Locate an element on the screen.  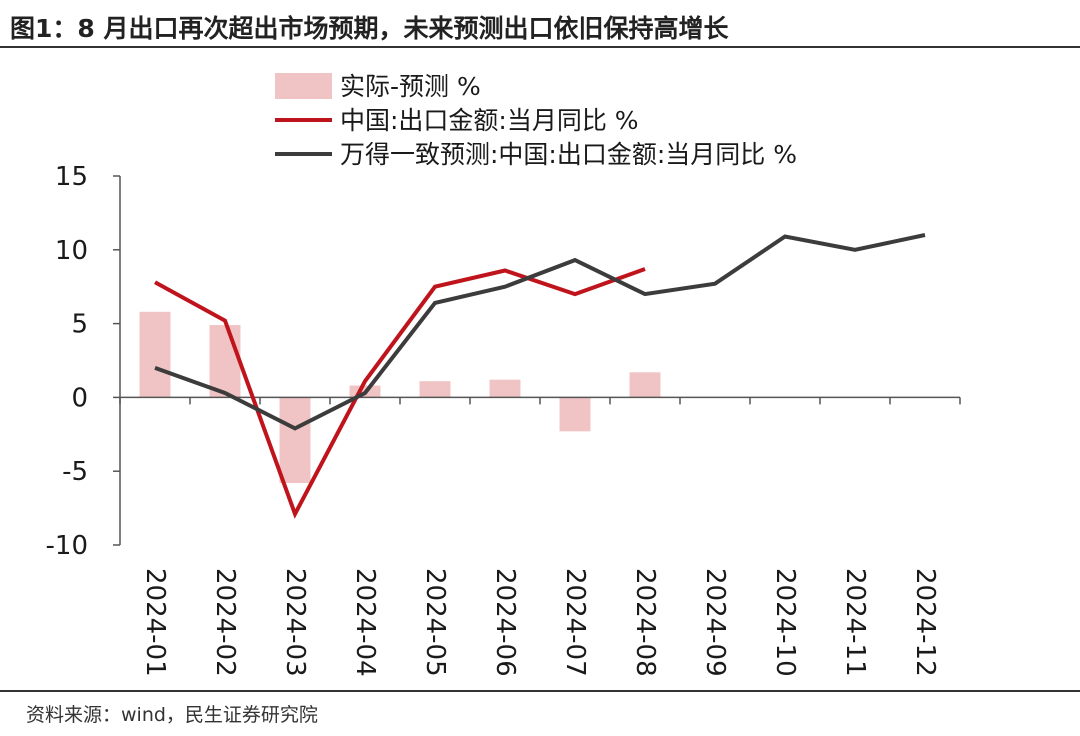
x-tick-label: 2024-04 is located at coordinates (365, 622).